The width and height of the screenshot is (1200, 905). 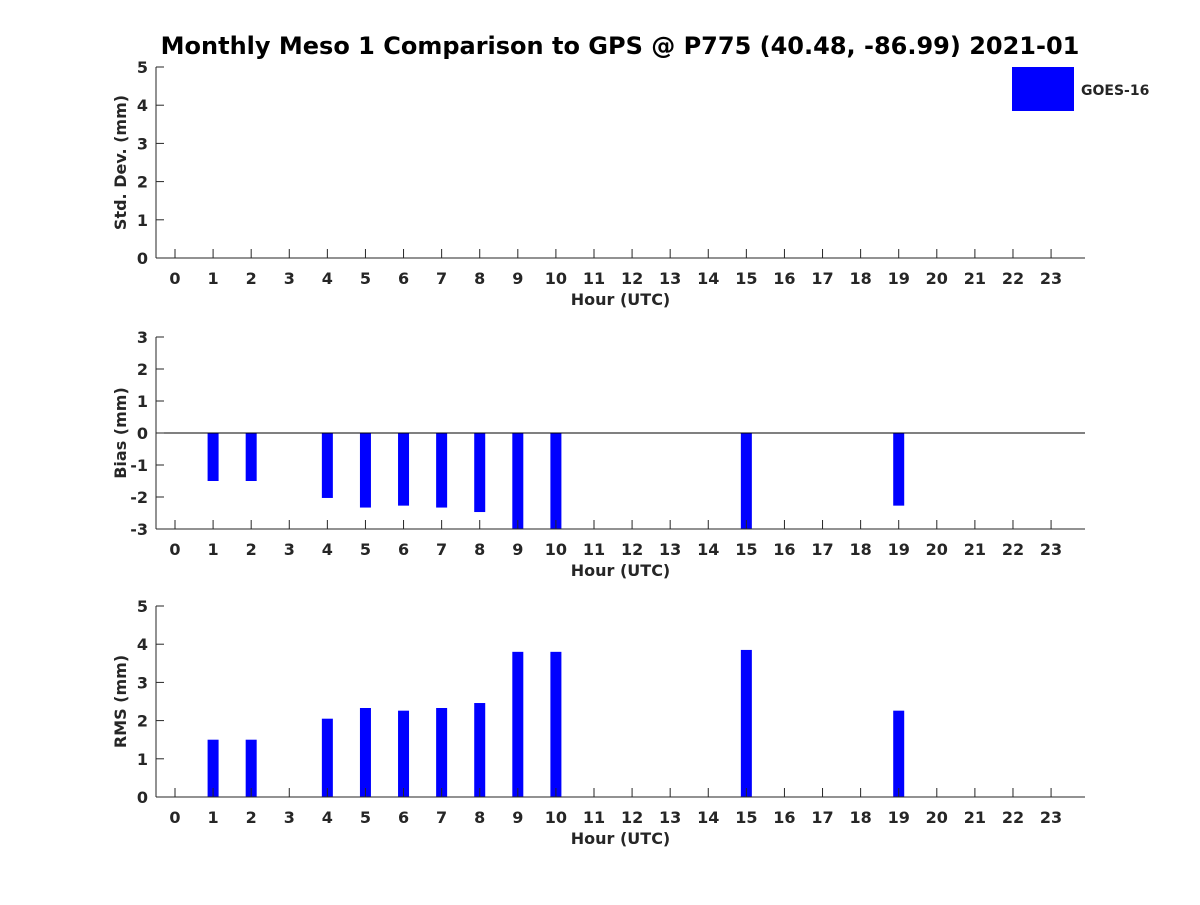 What do you see at coordinates (142, 105) in the screenshot?
I see `y-tick-label: 4` at bounding box center [142, 105].